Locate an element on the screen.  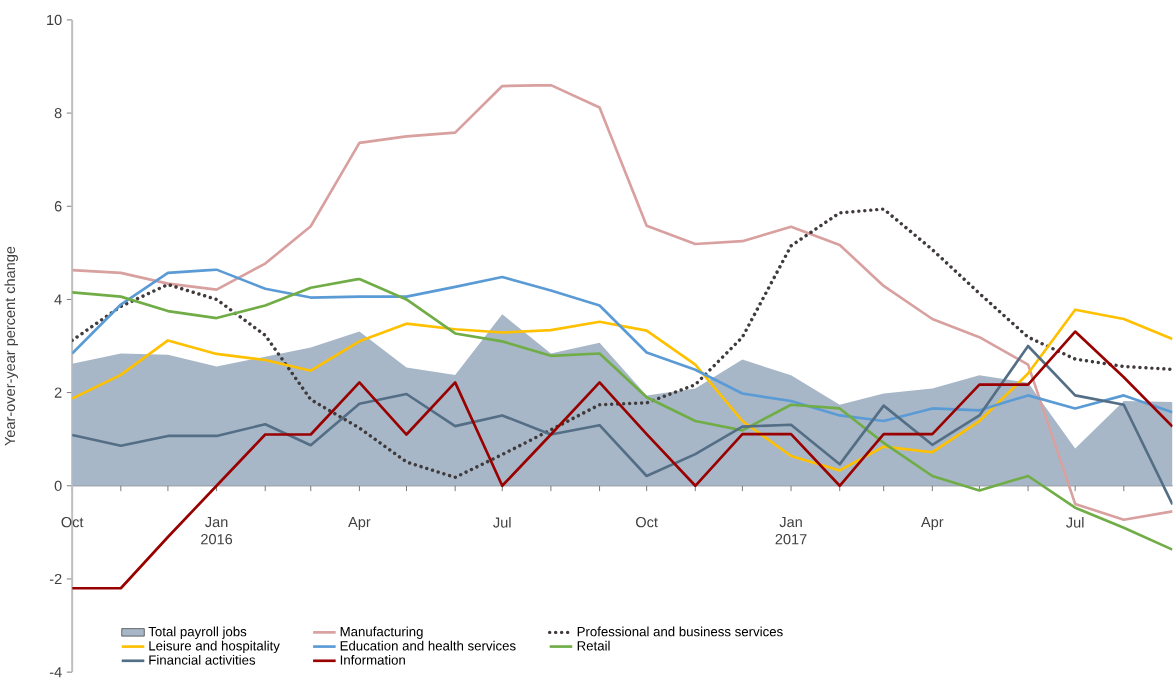
y-tick-label: 4 is located at coordinates (58, 299).